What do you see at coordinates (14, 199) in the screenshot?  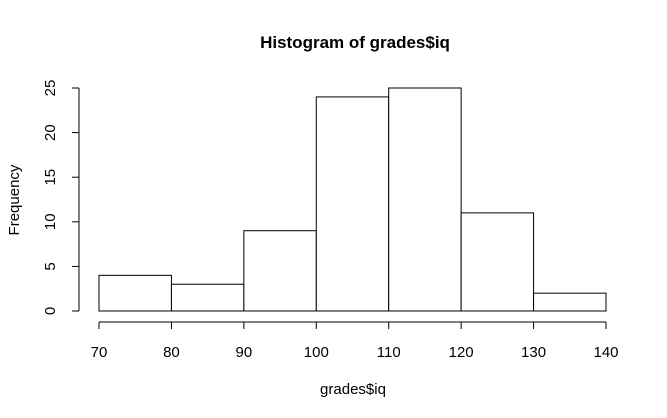 I see `y-axis-label: Frequency` at bounding box center [14, 199].